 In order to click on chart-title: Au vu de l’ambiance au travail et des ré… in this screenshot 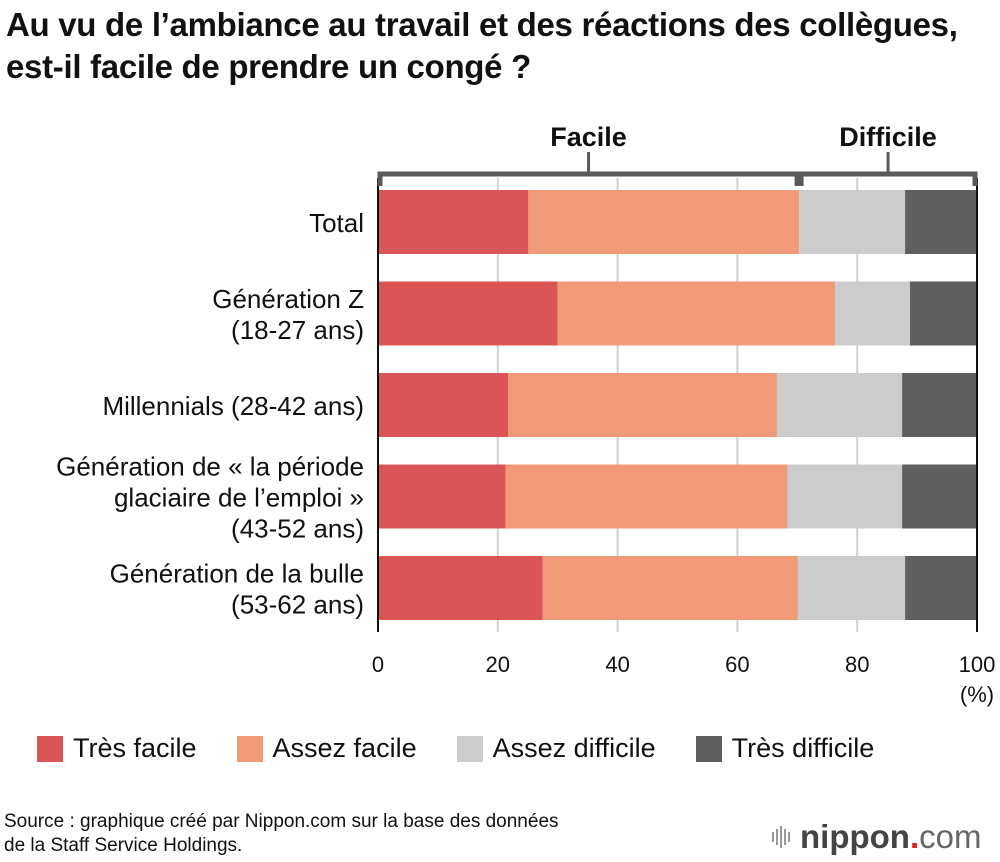, I will do `click(482, 45)`.